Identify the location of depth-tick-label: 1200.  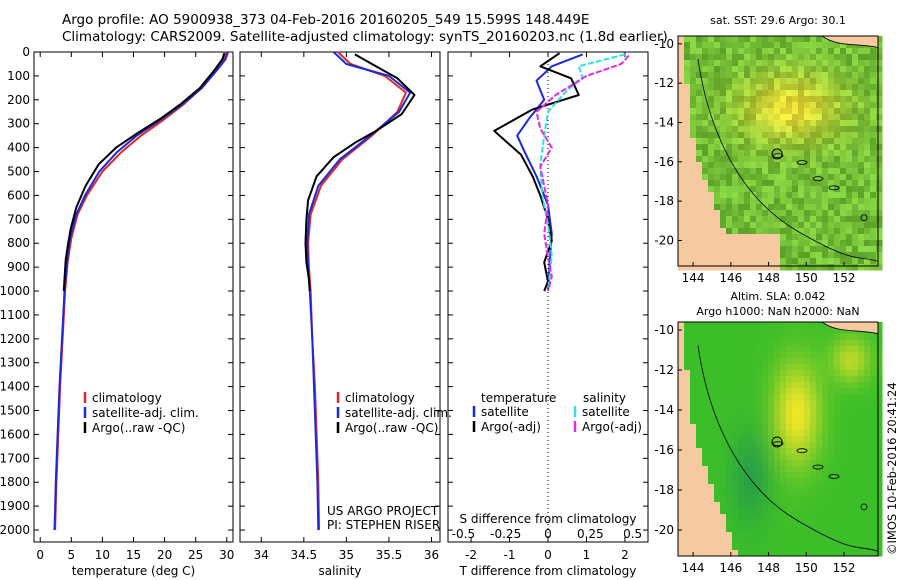
(15, 339).